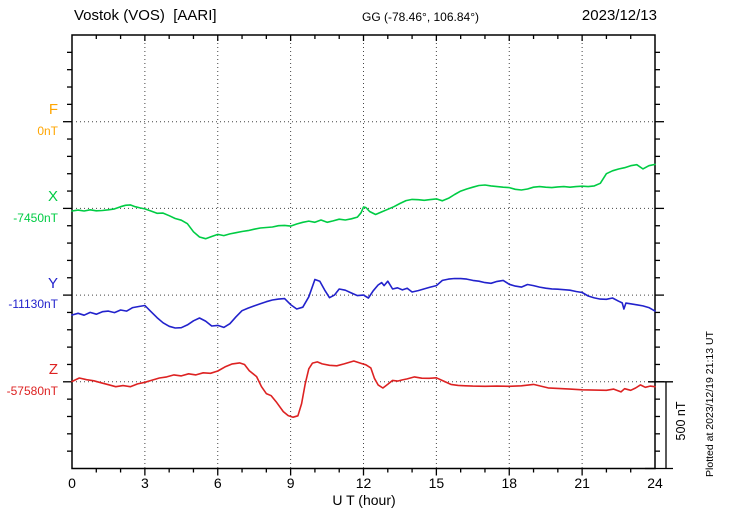 The height and width of the screenshot is (520, 730). What do you see at coordinates (436, 483) in the screenshot?
I see `x-tick-label: 15` at bounding box center [436, 483].